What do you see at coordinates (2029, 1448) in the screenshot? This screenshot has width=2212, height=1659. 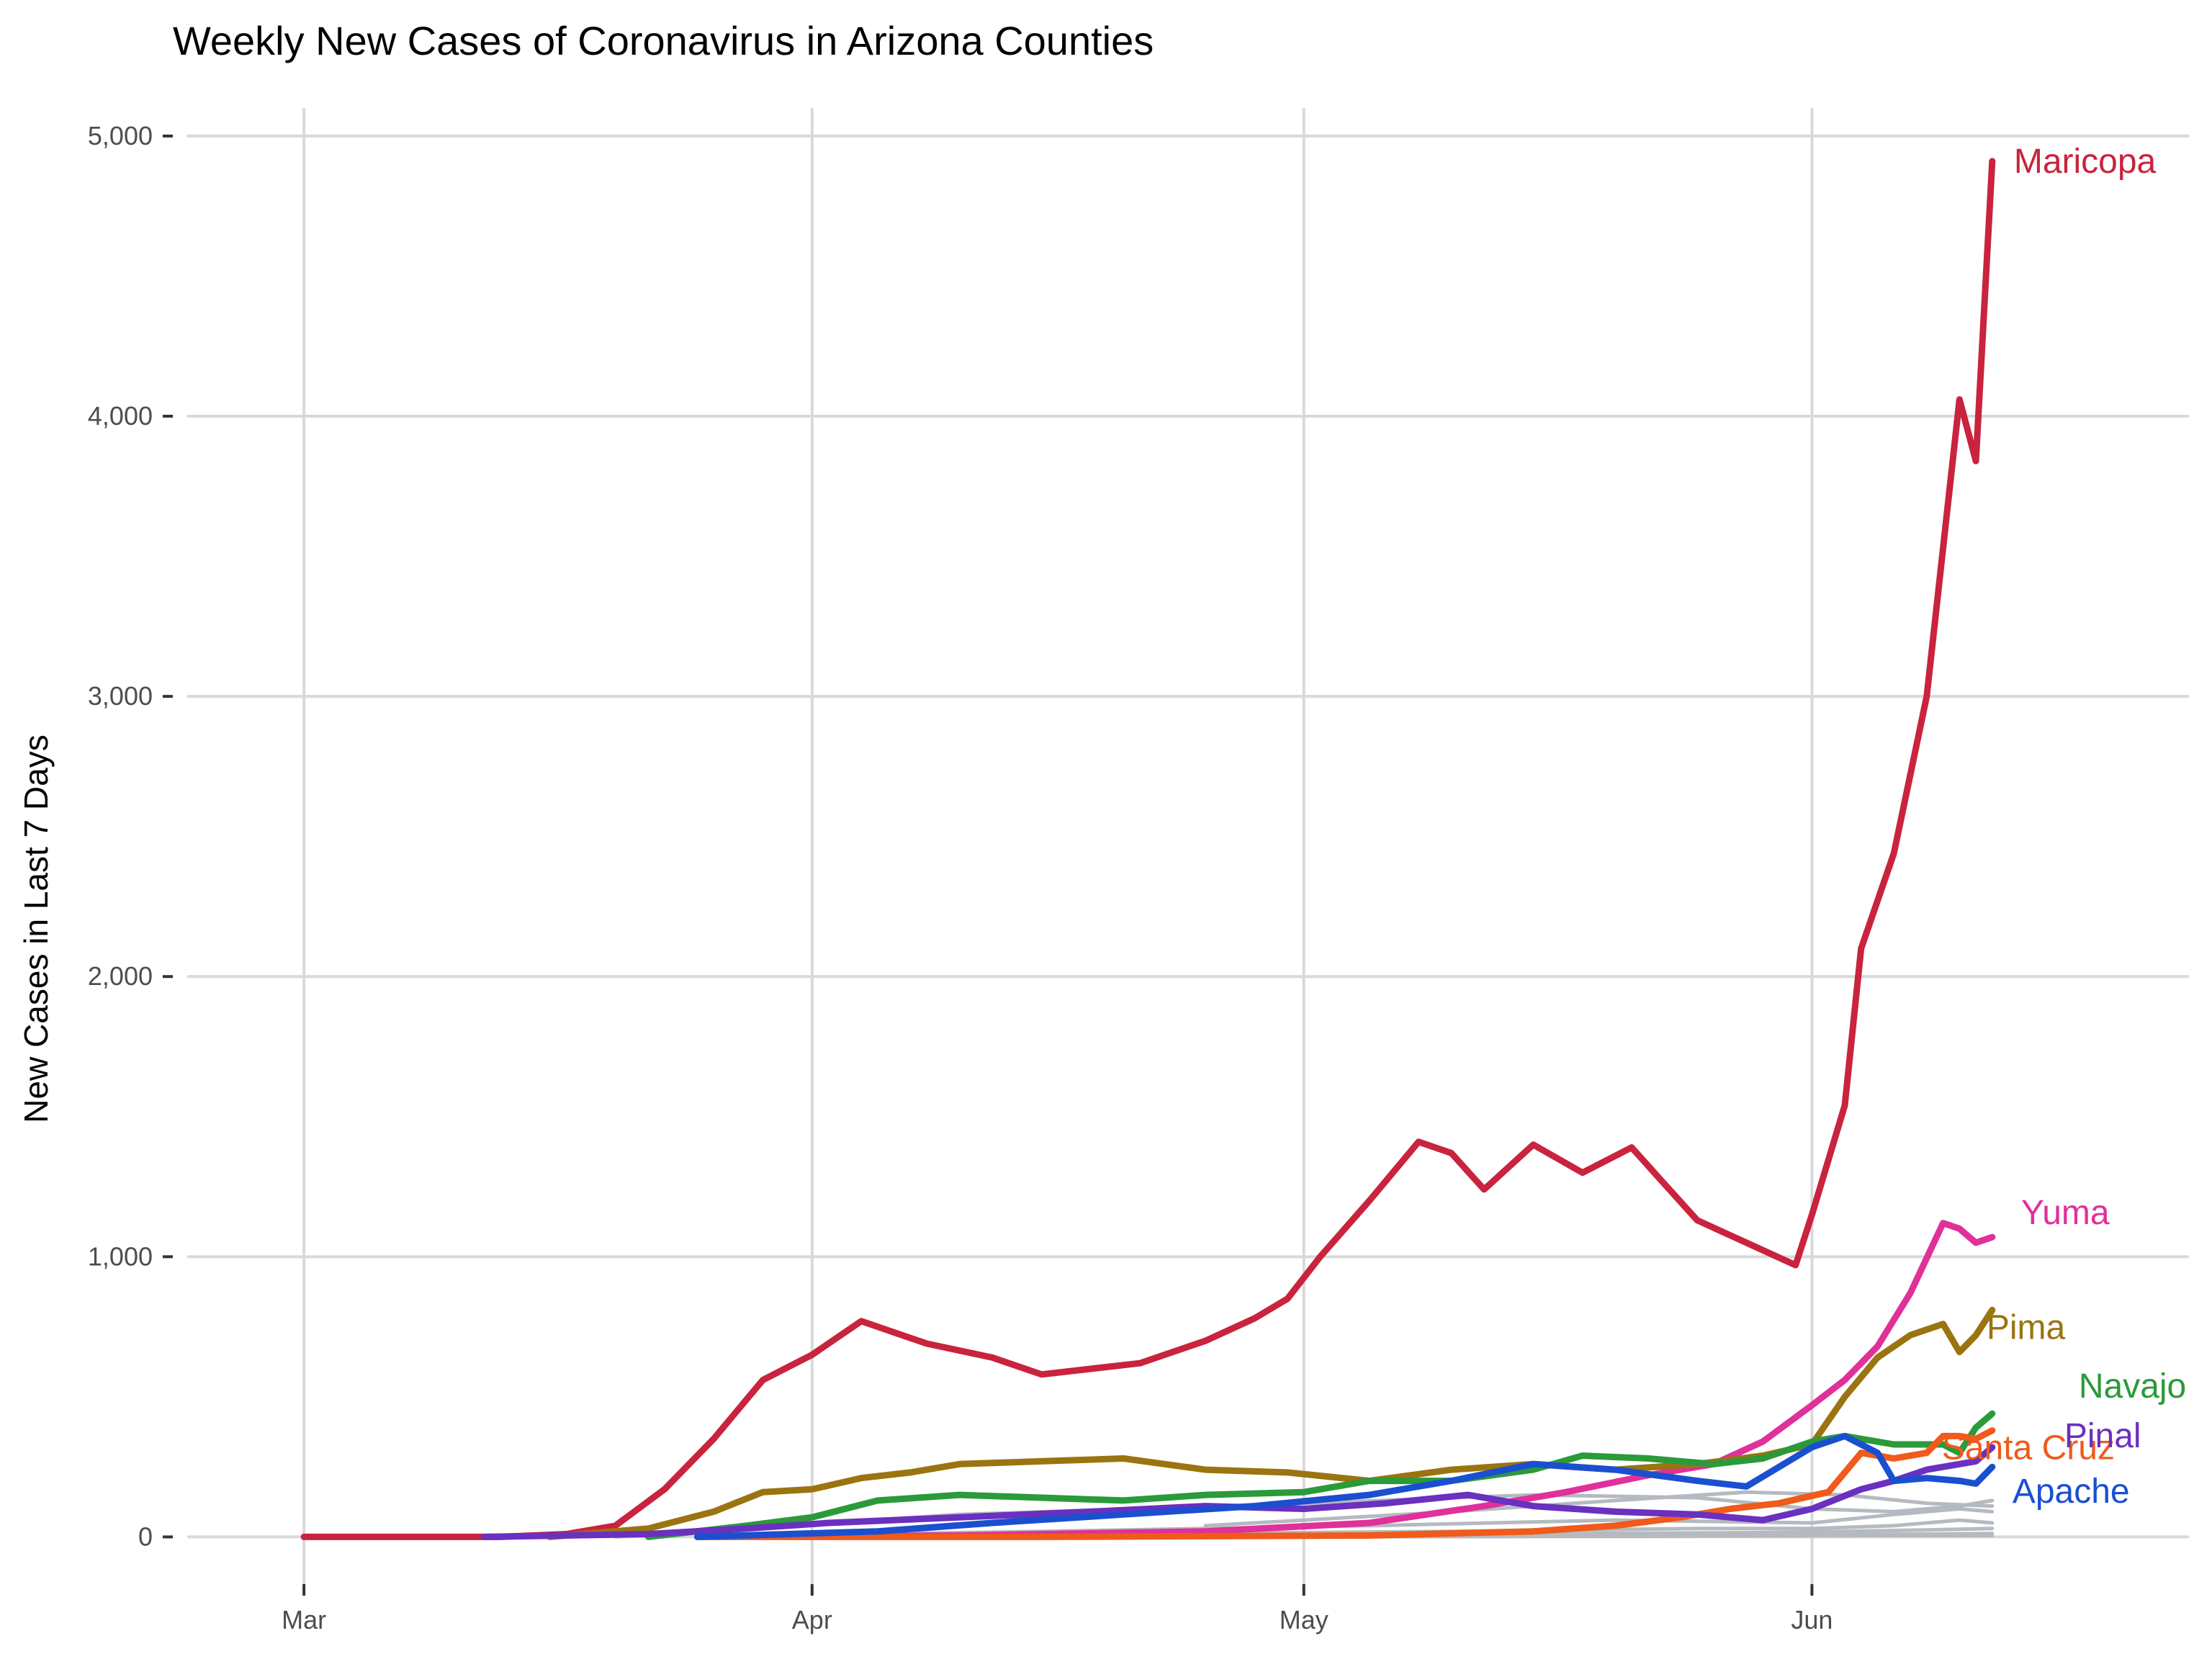 I see `series-label-santa-cruz: Santa Cruz` at bounding box center [2029, 1448].